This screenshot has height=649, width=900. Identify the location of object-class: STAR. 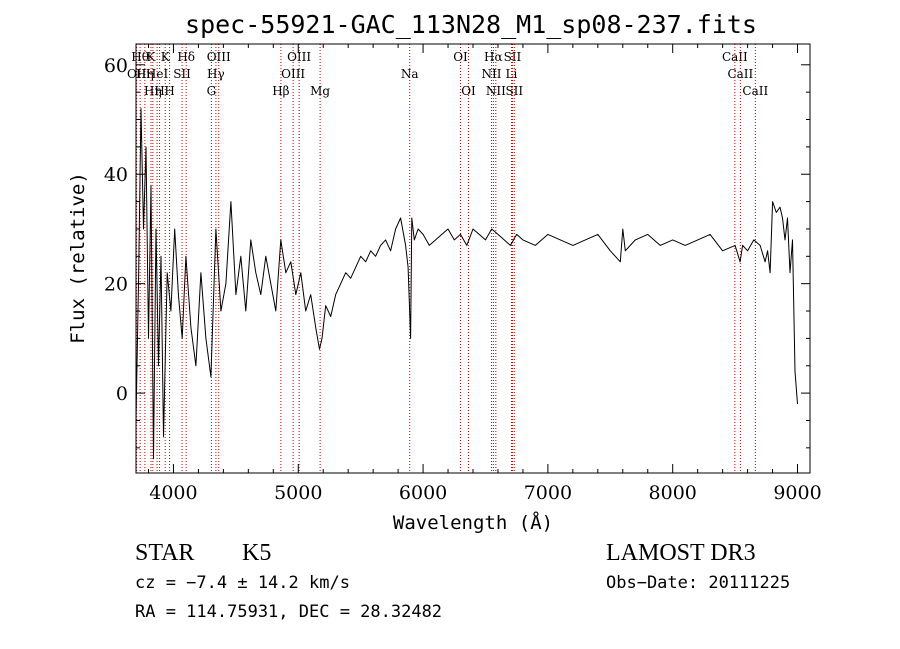
(165, 553).